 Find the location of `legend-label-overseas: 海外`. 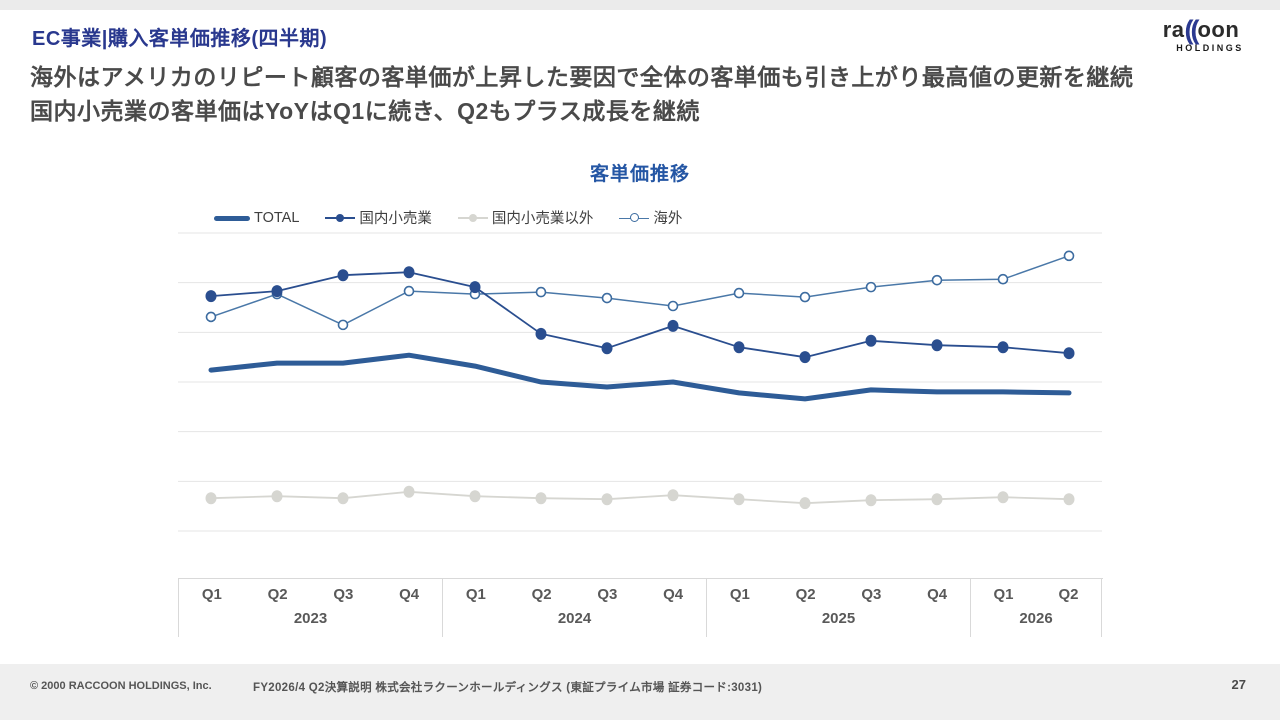

legend-label-overseas: 海外 is located at coordinates (668, 219).